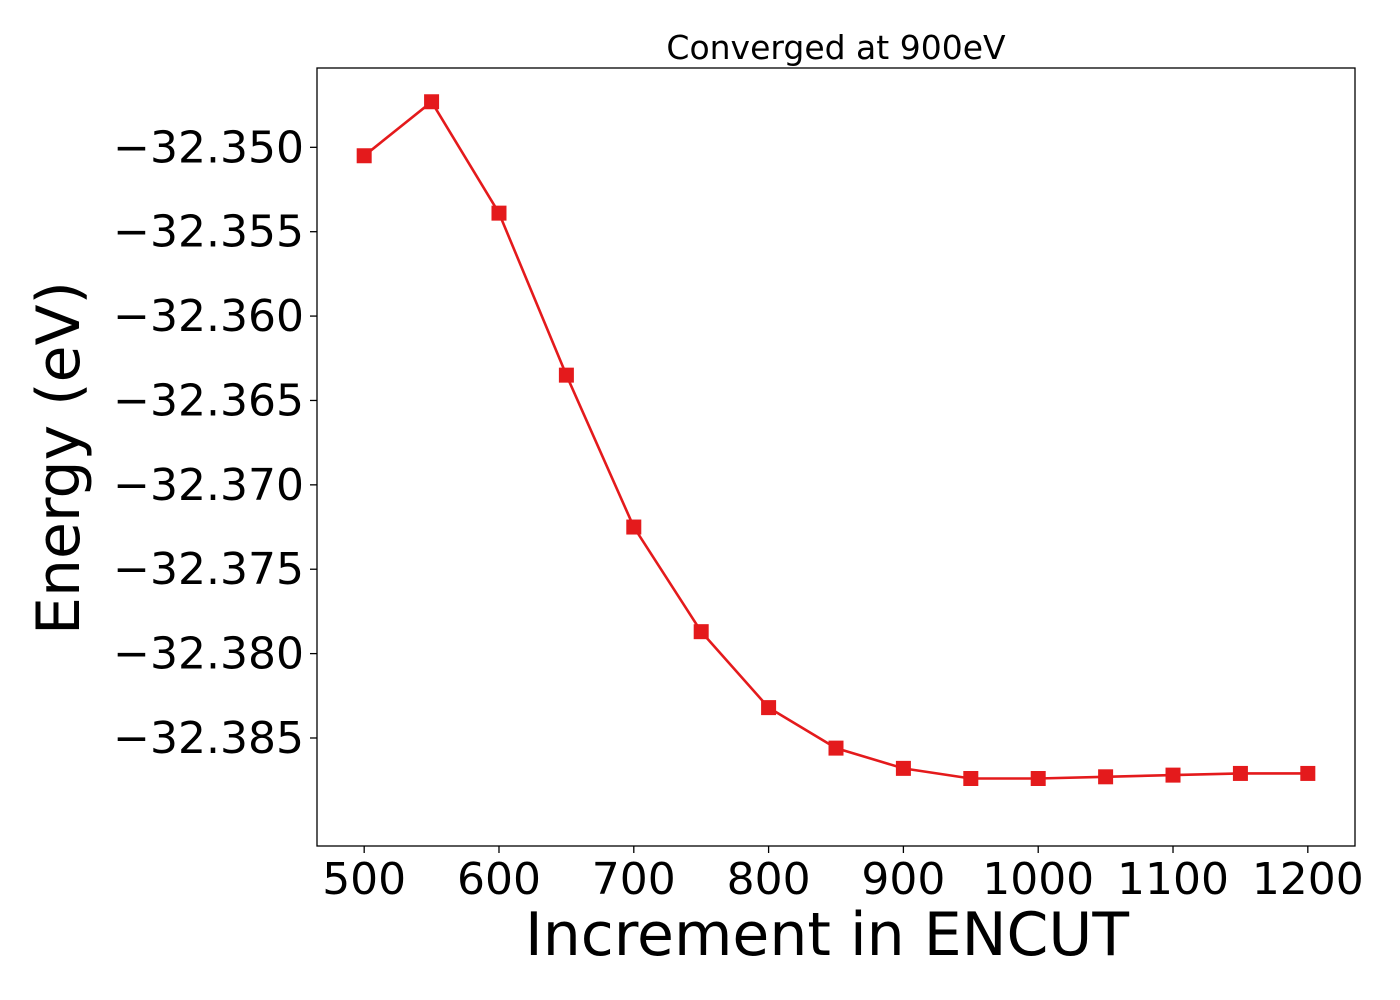  I want to click on x-tick-label: 500, so click(364, 879).